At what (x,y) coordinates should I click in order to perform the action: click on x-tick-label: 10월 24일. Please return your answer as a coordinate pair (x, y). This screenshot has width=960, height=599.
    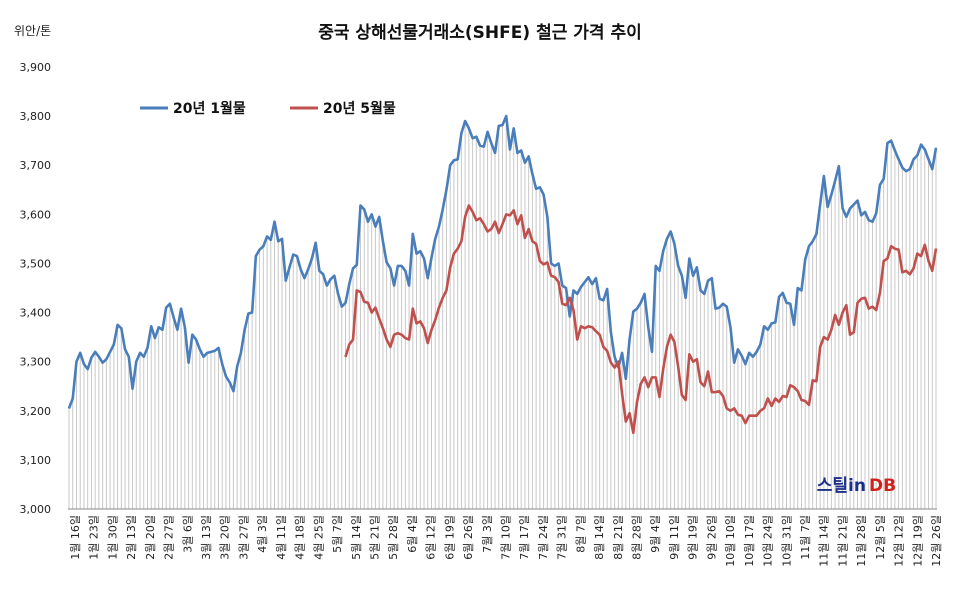
    Looking at the image, I should click on (768, 541).